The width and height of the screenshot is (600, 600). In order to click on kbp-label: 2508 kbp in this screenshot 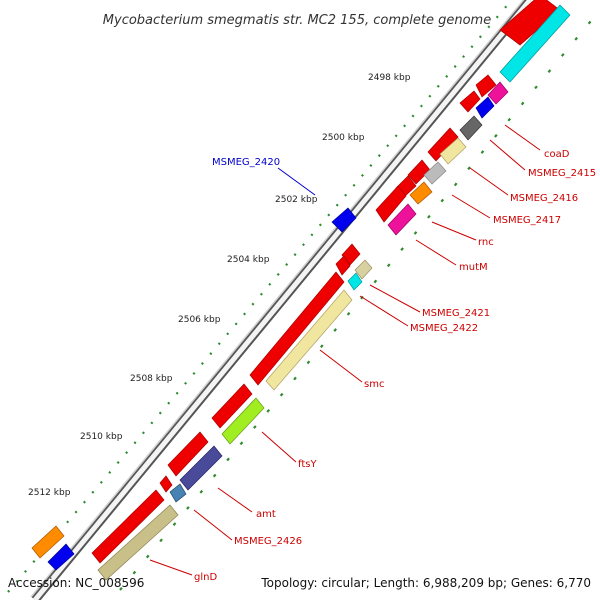, I will do `click(151, 379)`.